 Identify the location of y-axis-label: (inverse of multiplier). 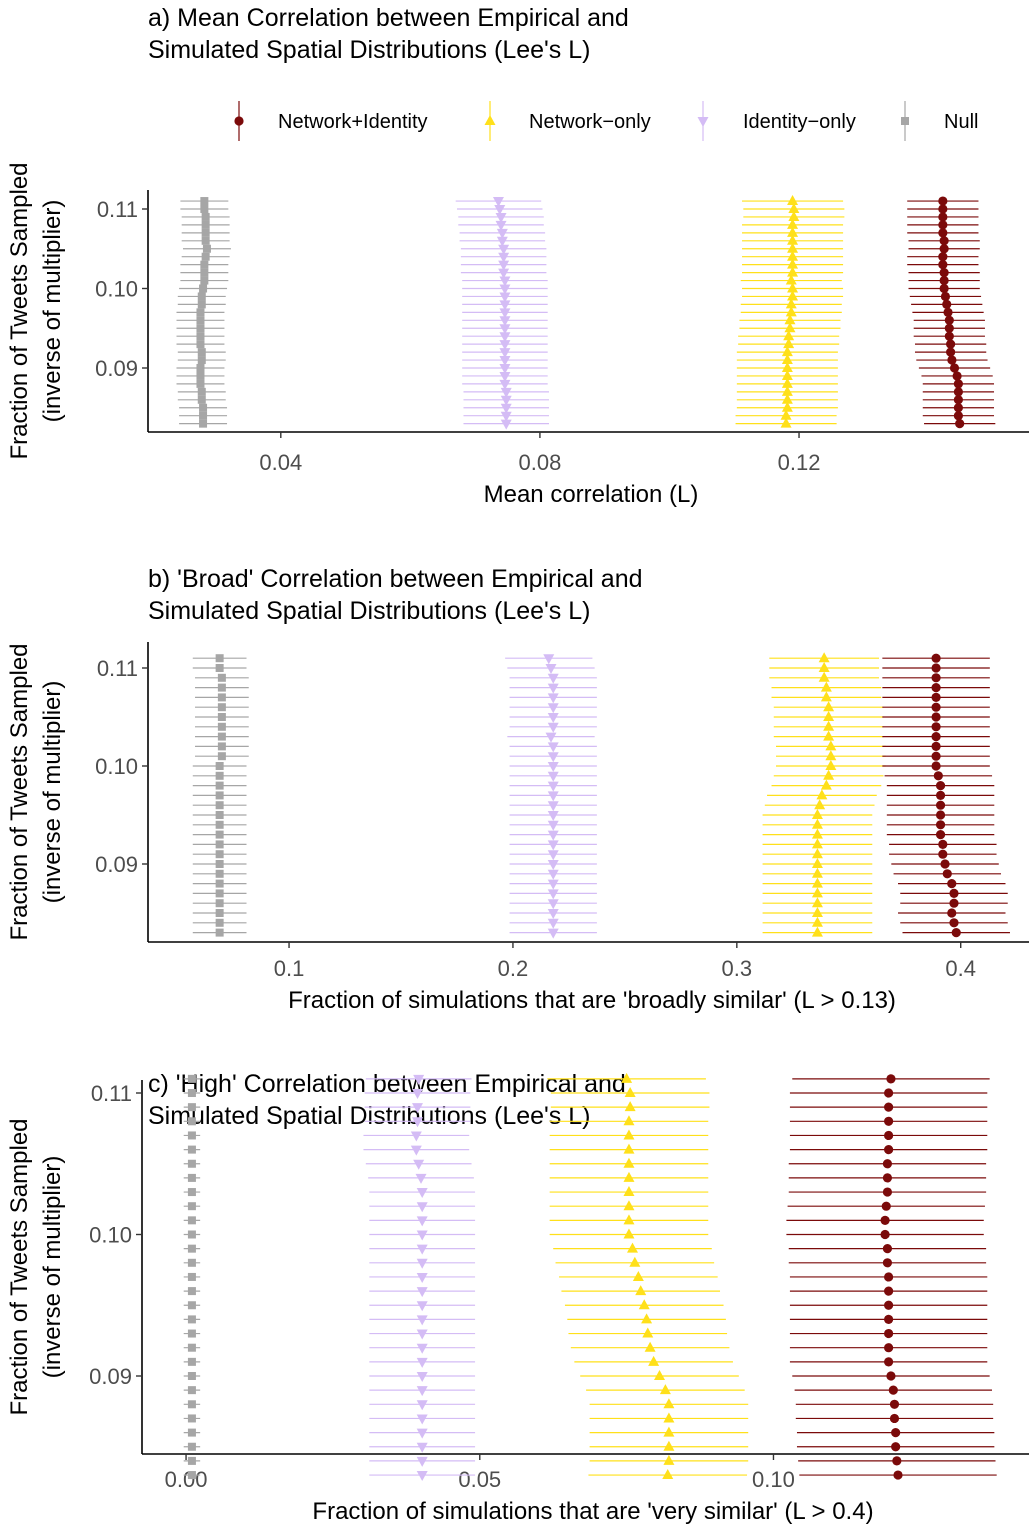
(52, 792).